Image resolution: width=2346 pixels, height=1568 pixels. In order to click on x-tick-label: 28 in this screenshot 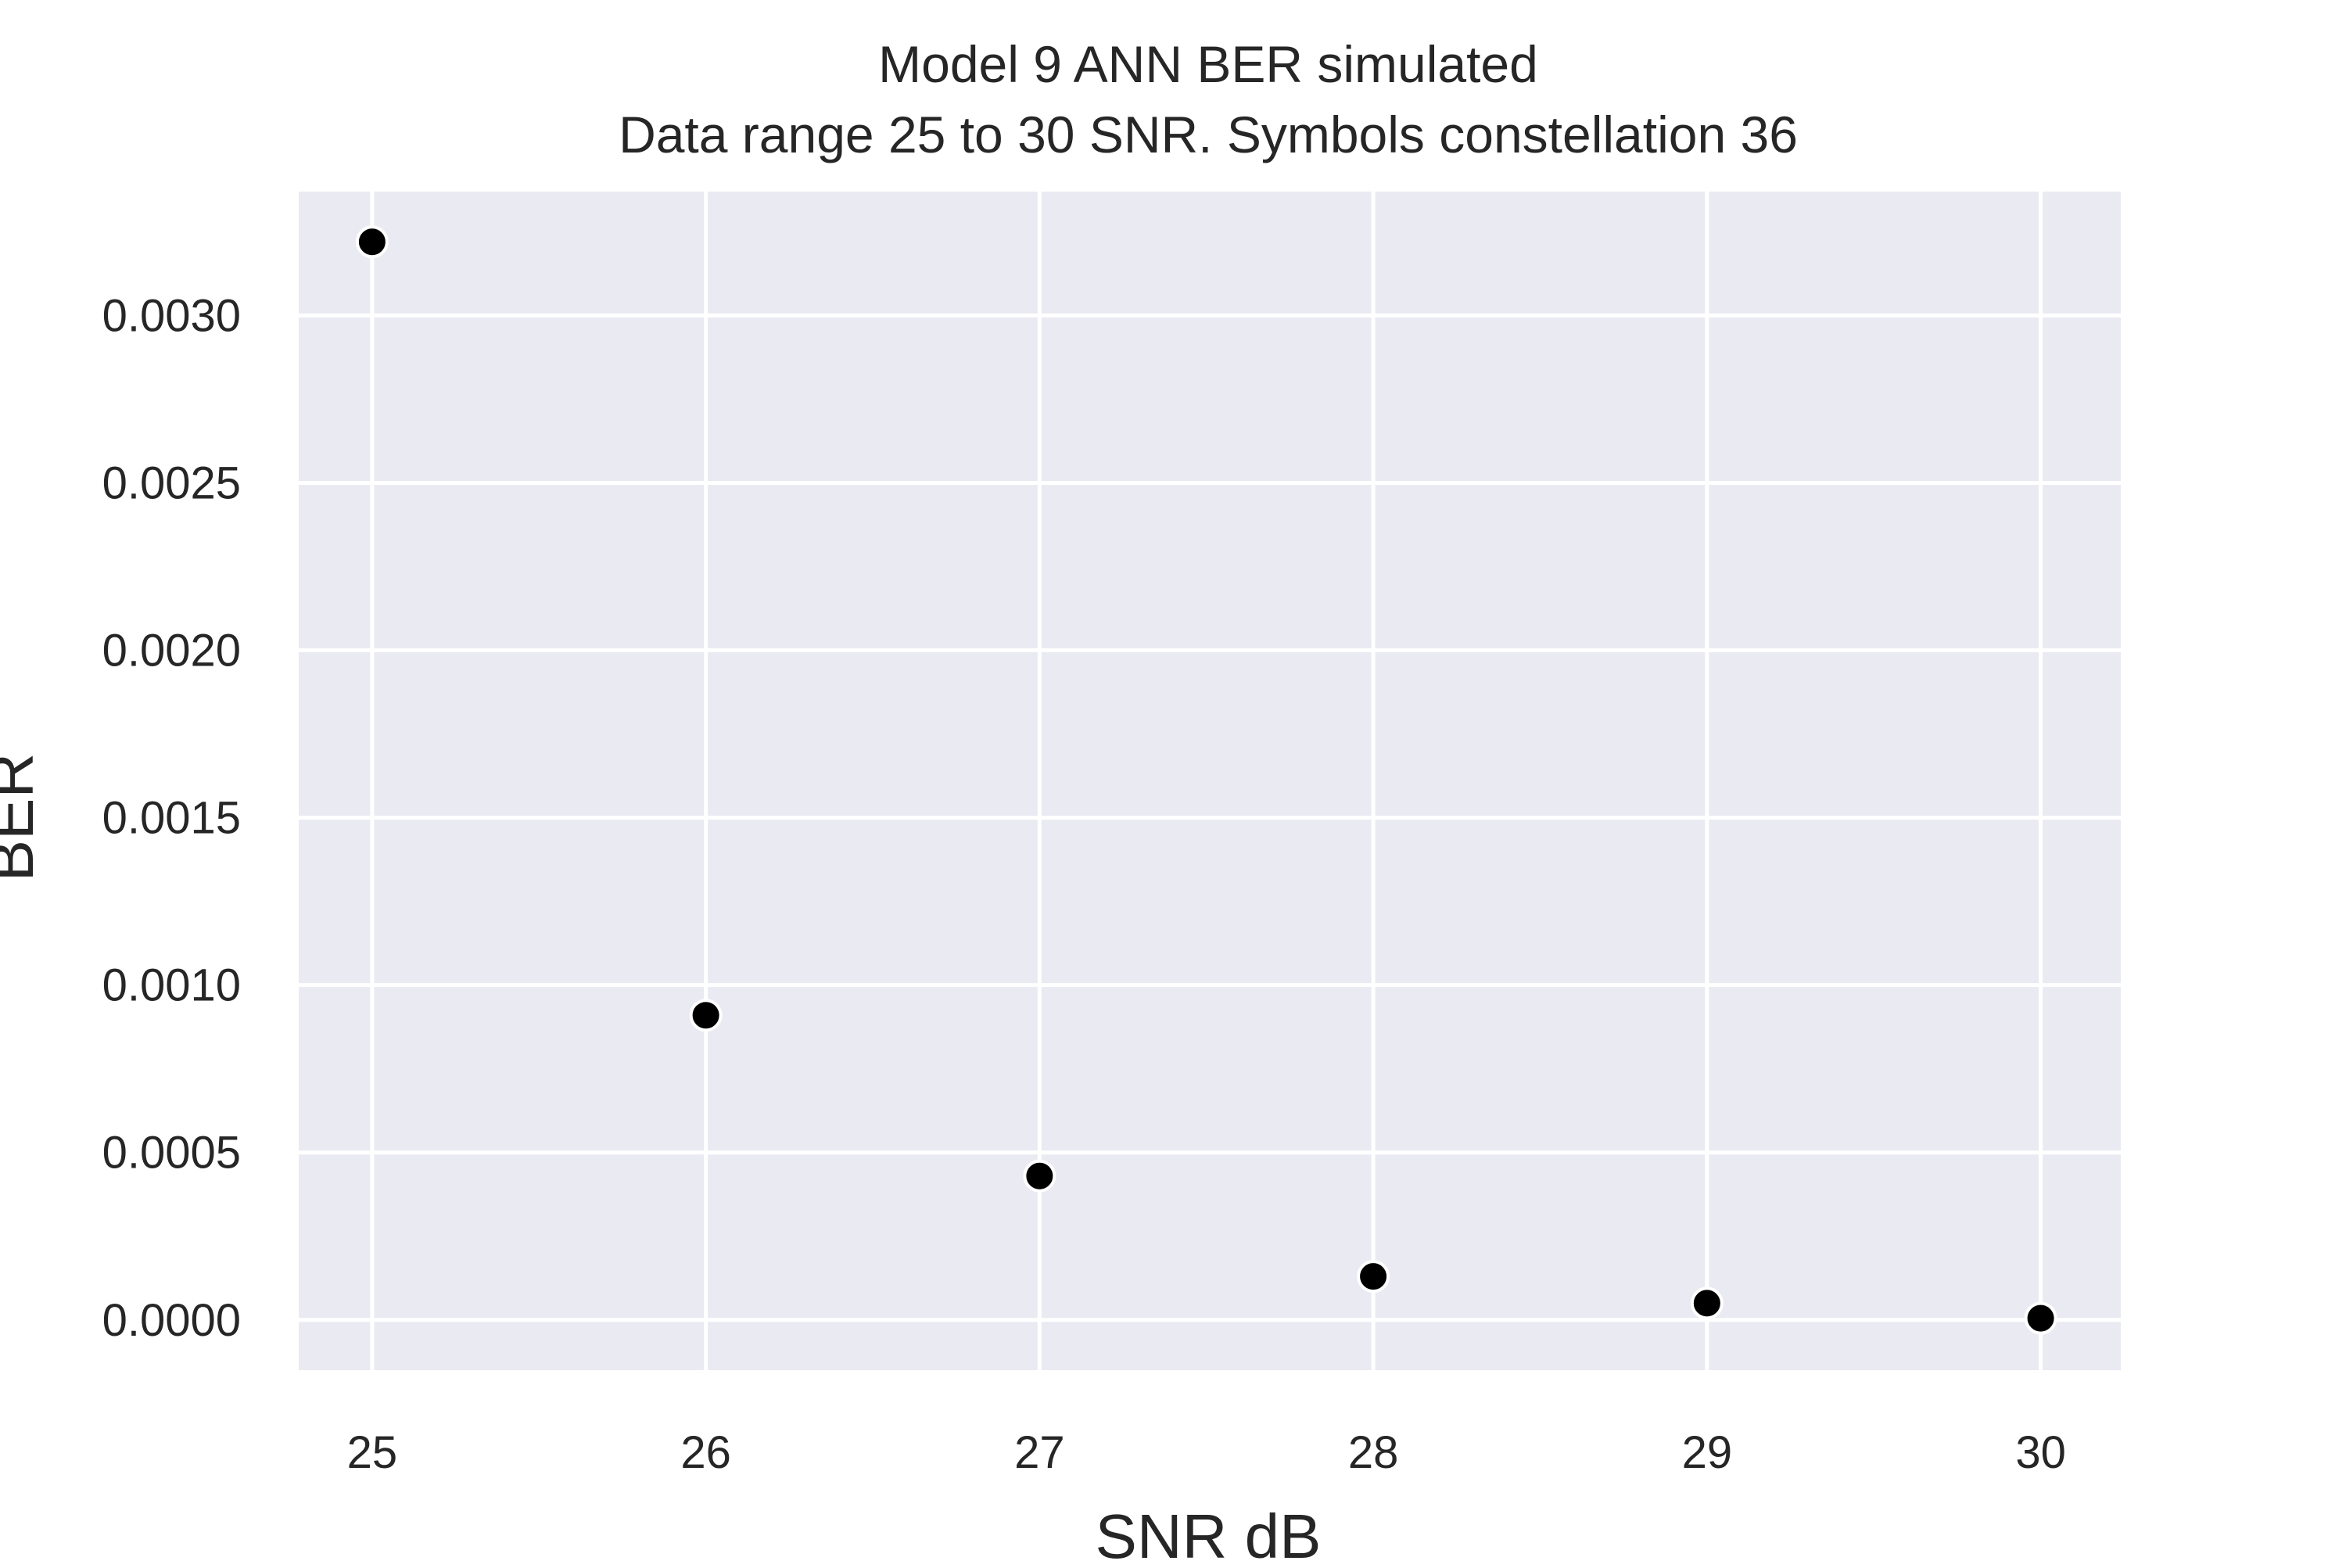, I will do `click(1373, 1452)`.